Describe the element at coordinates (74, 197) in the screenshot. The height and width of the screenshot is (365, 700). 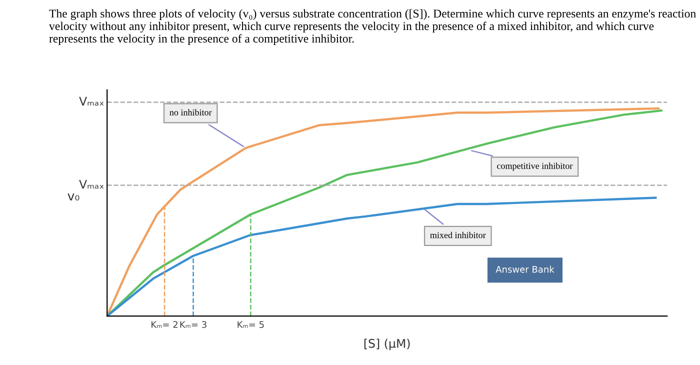
I see `y-axis-title: v₀` at that location.